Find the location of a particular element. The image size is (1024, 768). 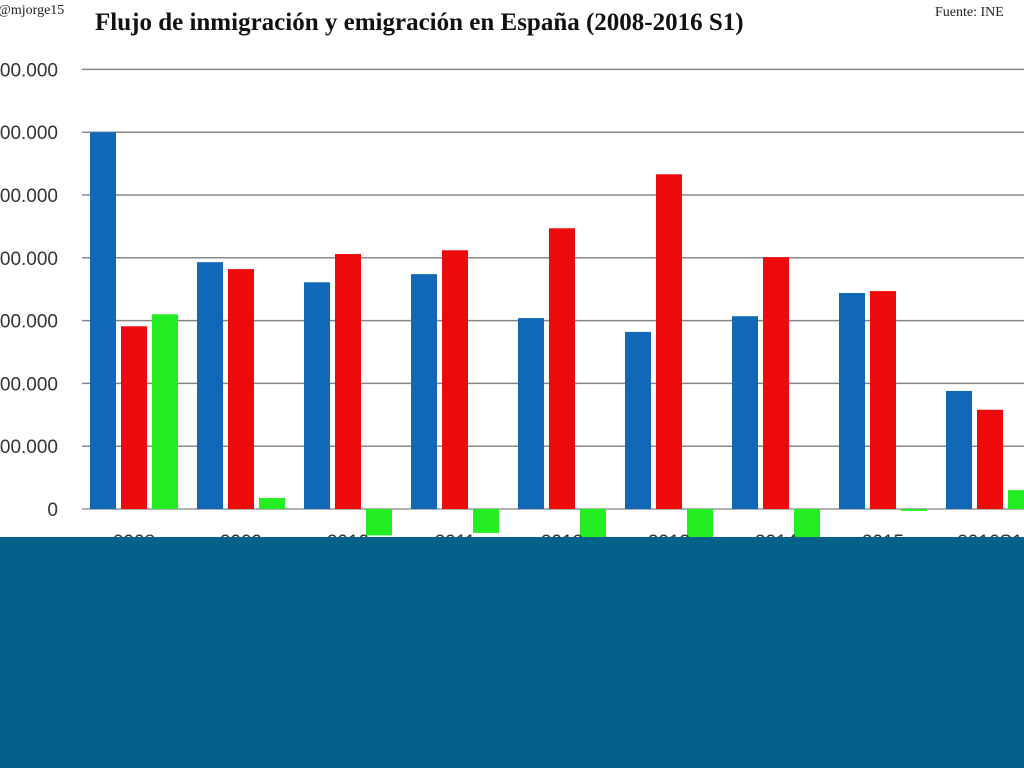

bar-2016S1-s1 is located at coordinates (959, 449).